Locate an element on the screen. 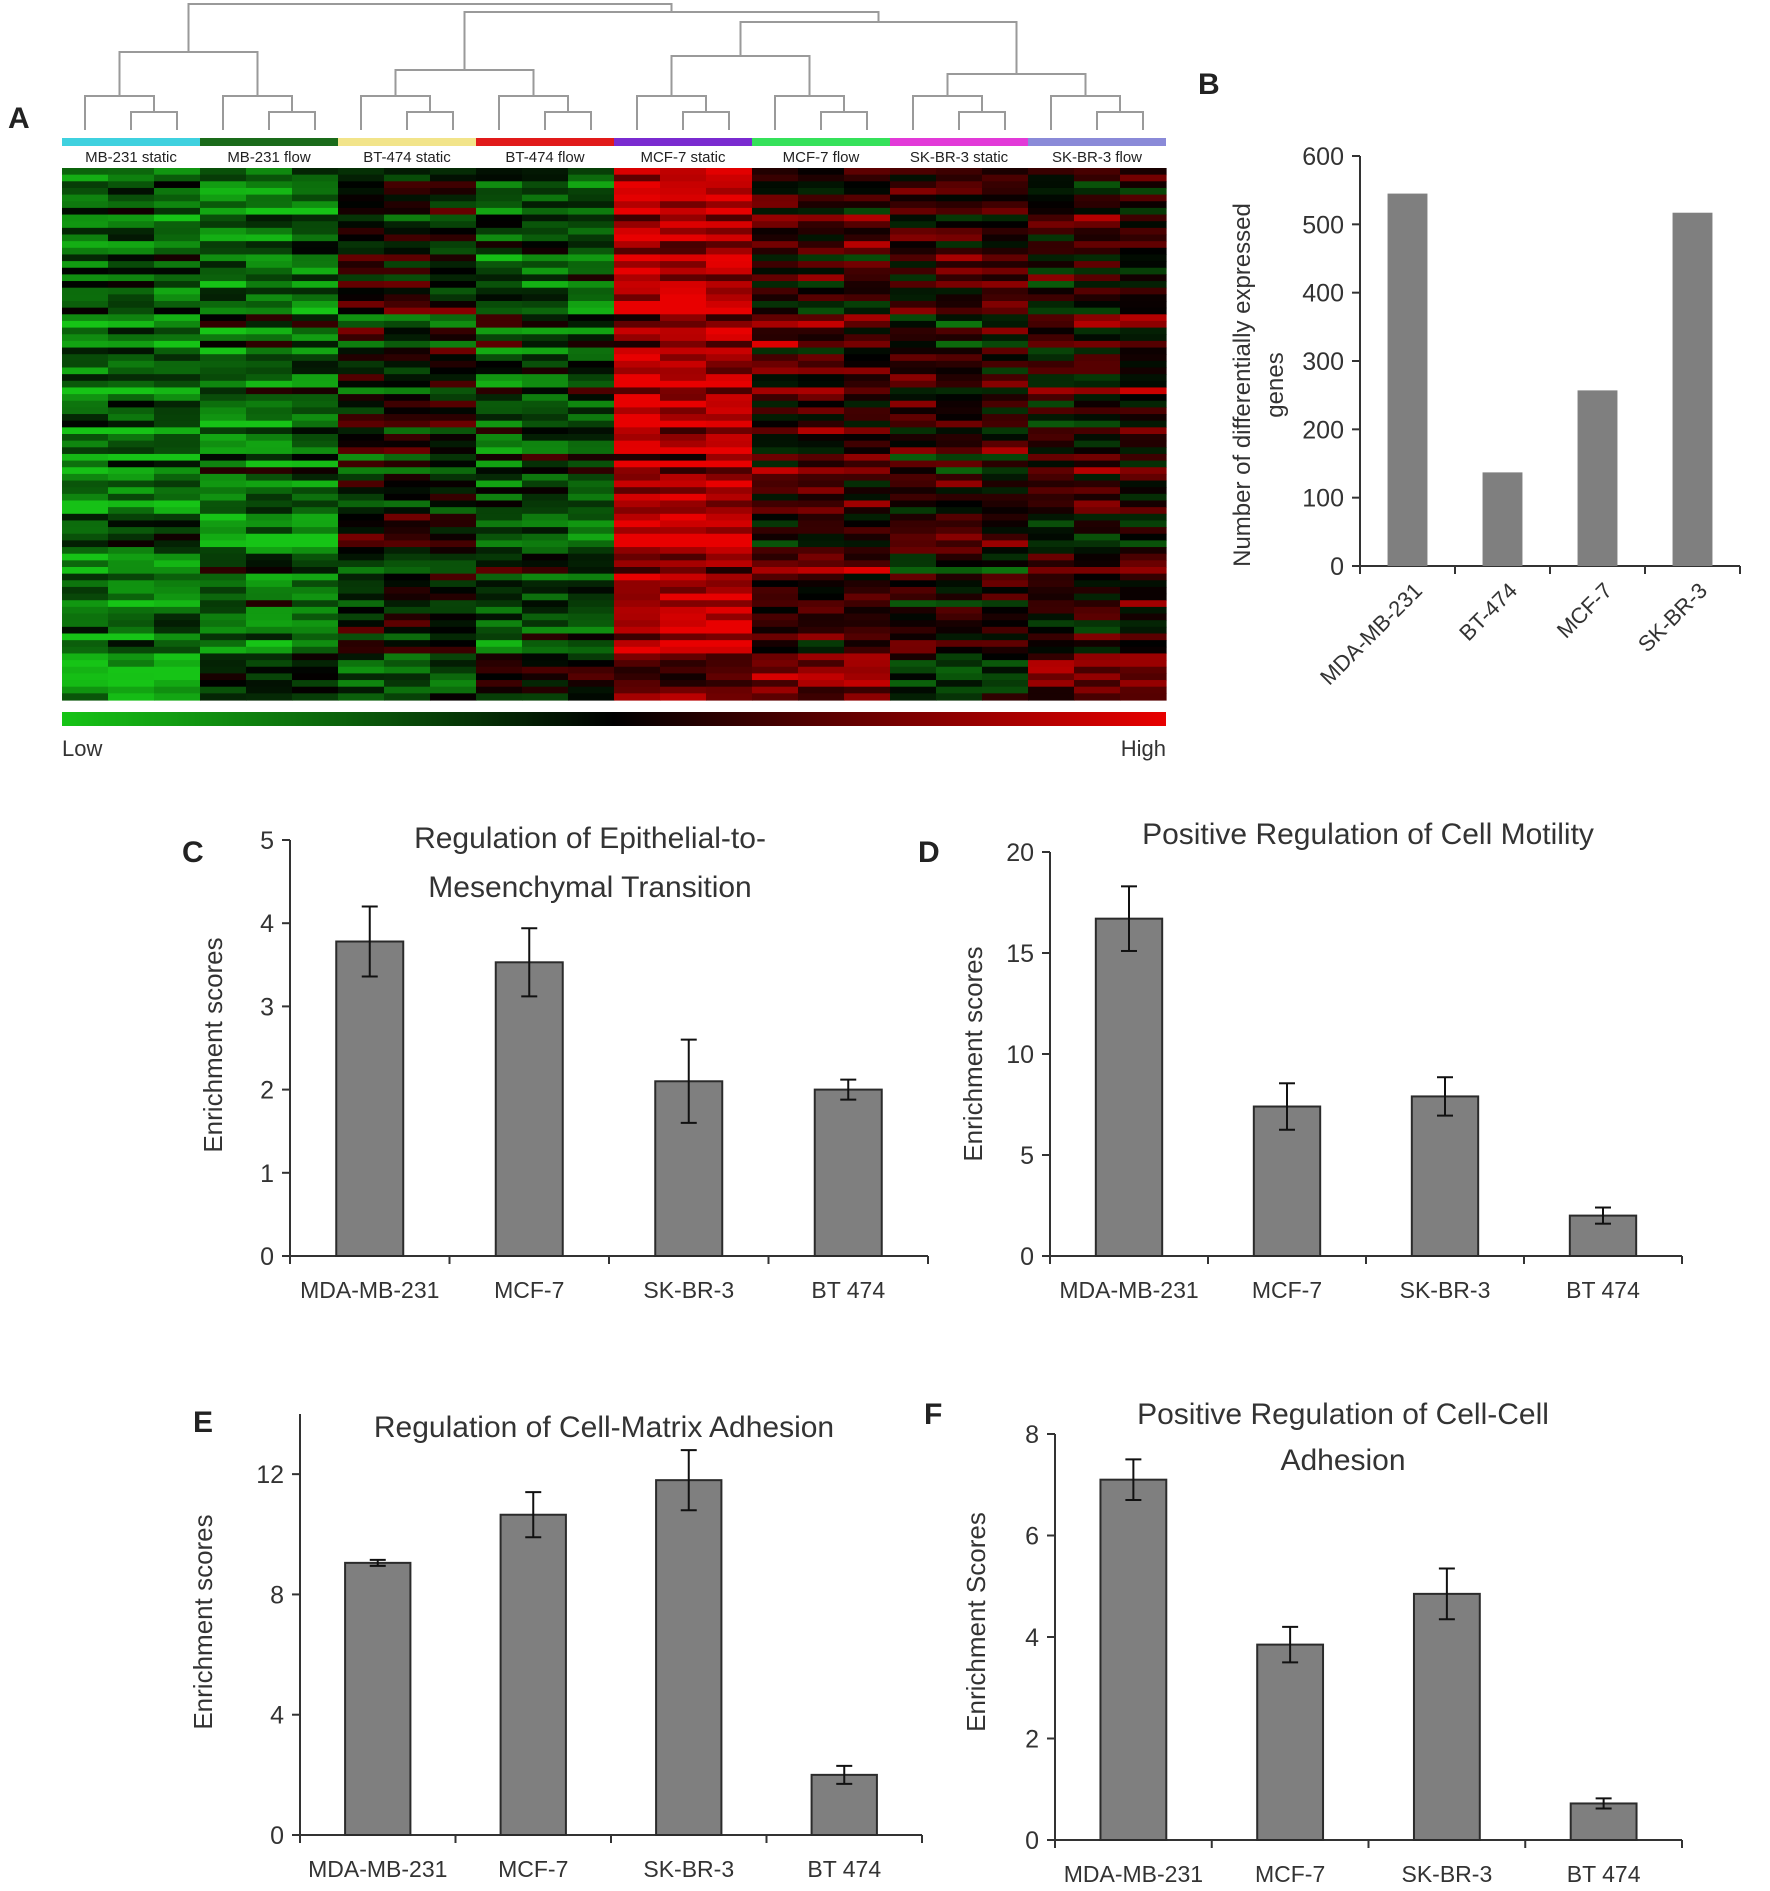 Image resolution: width=1770 pixels, height=1891 pixels. heatmap-group-color-bars is located at coordinates (614, 142).